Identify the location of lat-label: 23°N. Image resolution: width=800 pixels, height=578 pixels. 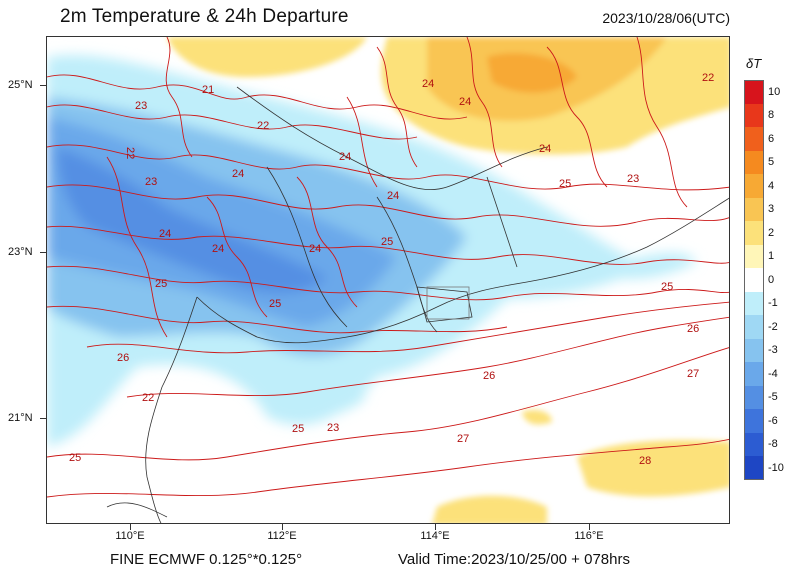
(20, 252).